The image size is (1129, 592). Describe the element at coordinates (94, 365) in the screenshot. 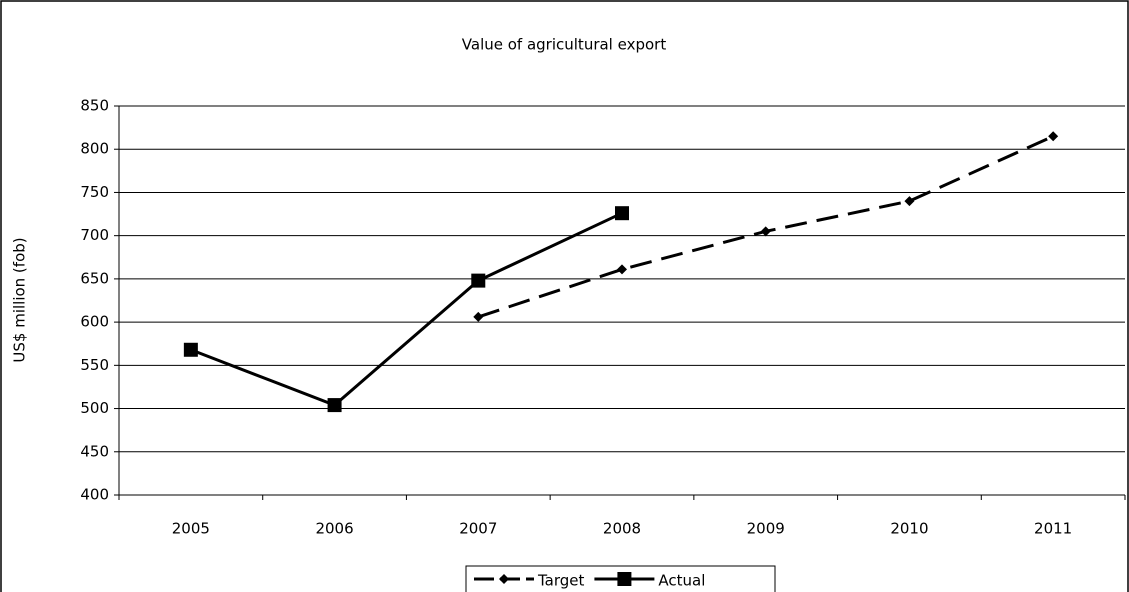

I see `y-tick-label: 550` at that location.